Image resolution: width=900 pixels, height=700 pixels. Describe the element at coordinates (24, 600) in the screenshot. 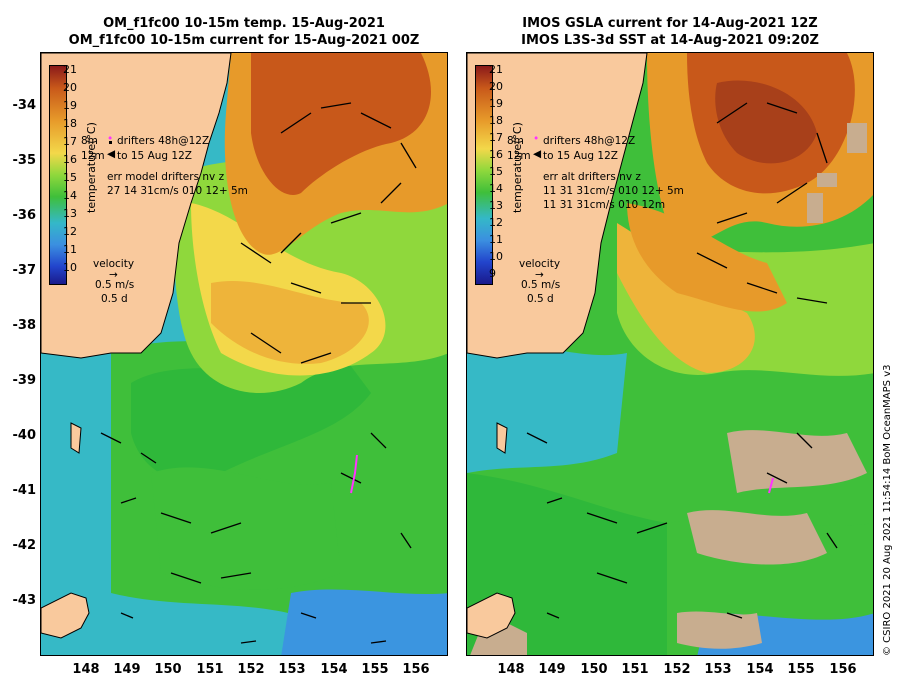

I see `lat-label: -43` at that location.